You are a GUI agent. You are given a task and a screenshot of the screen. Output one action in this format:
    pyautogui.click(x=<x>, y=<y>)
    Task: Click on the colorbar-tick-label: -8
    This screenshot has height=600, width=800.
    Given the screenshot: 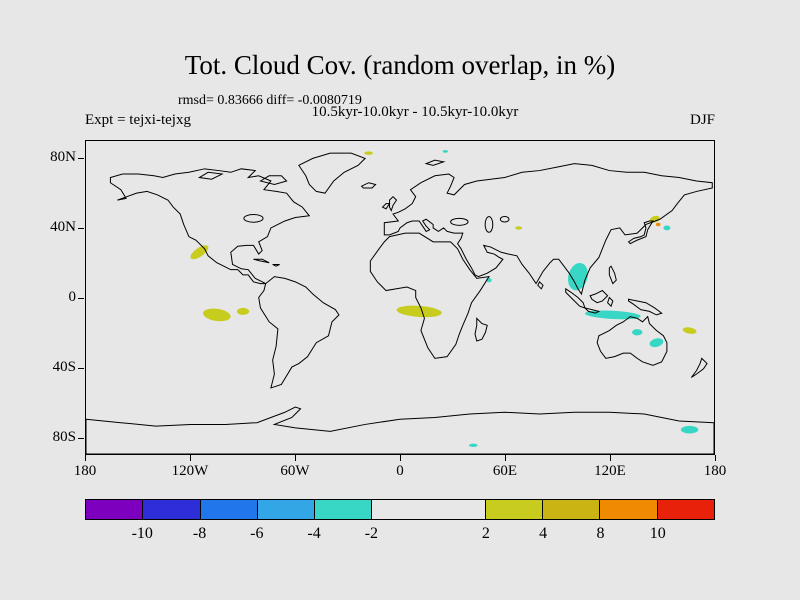 What is the action you would take?
    pyautogui.click(x=199, y=533)
    